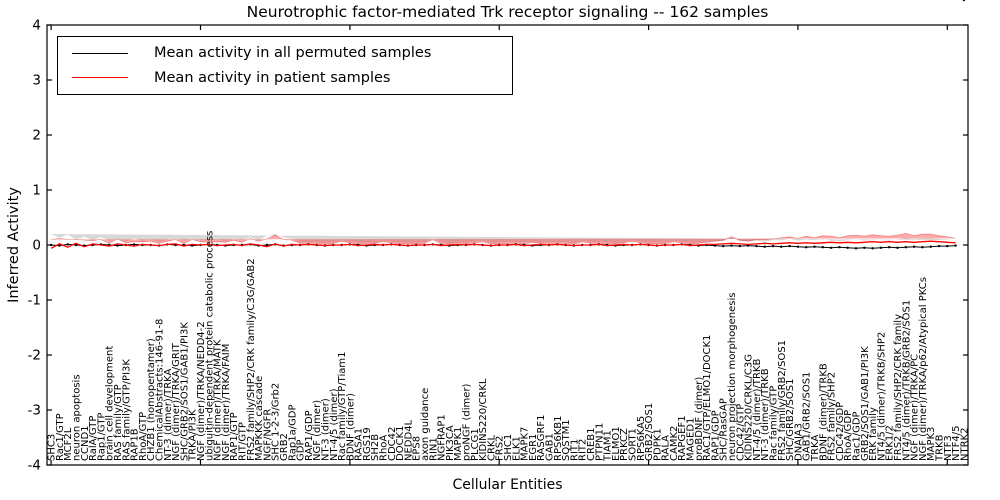 The height and width of the screenshot is (500, 1000). Describe the element at coordinates (458, 444) in the screenshot. I see `svg-text: MAPK1` at that location.